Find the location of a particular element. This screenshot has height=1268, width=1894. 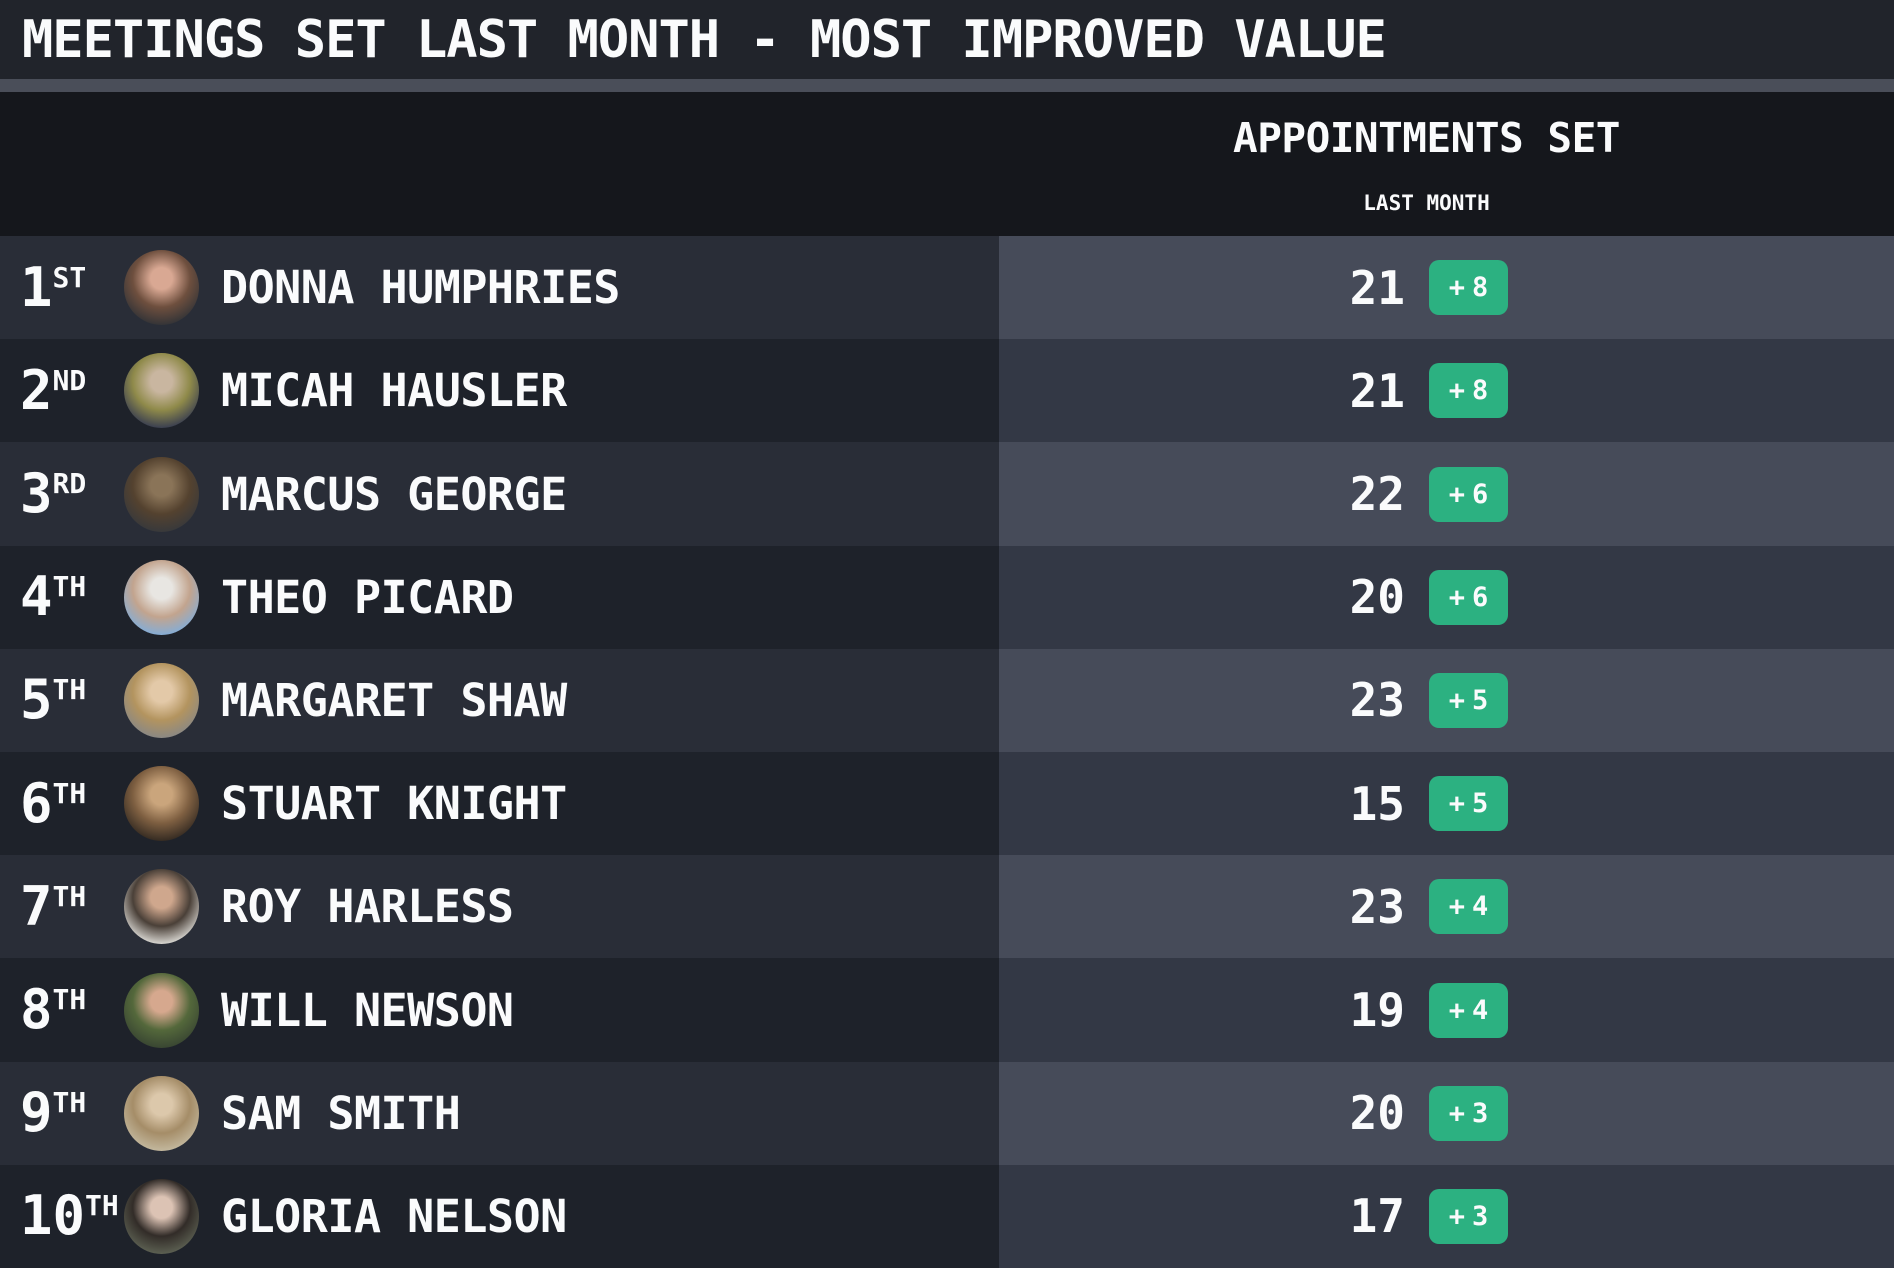

rank-label: 2ND is located at coordinates (72, 390).